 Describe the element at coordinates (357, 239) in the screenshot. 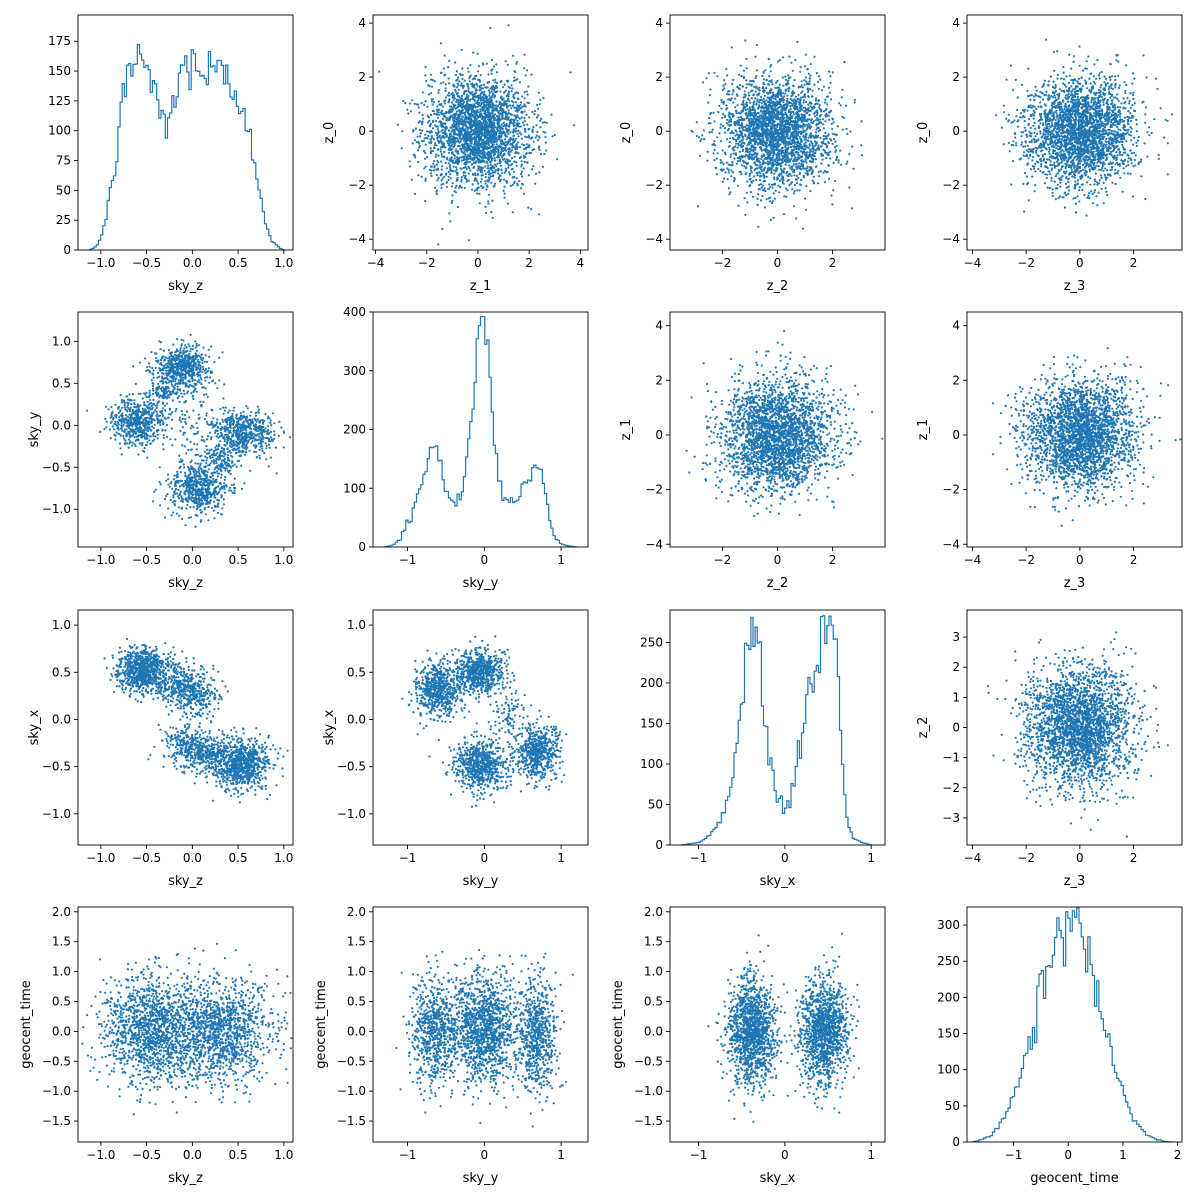

I see `y-tick-label: −4` at that location.